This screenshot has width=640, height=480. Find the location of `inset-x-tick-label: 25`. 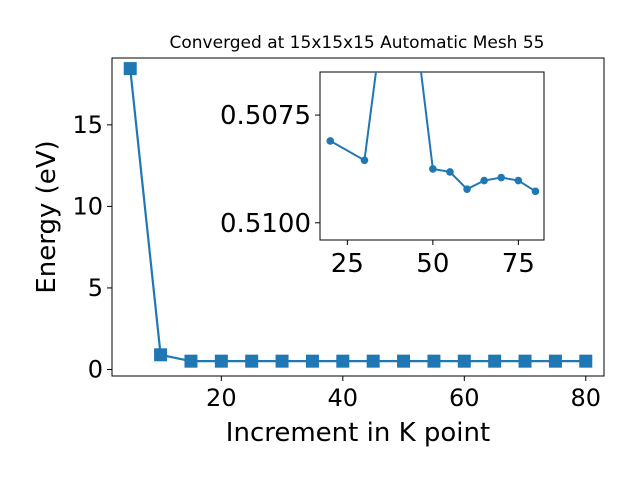

inset-x-tick-label: 25 is located at coordinates (347, 264).